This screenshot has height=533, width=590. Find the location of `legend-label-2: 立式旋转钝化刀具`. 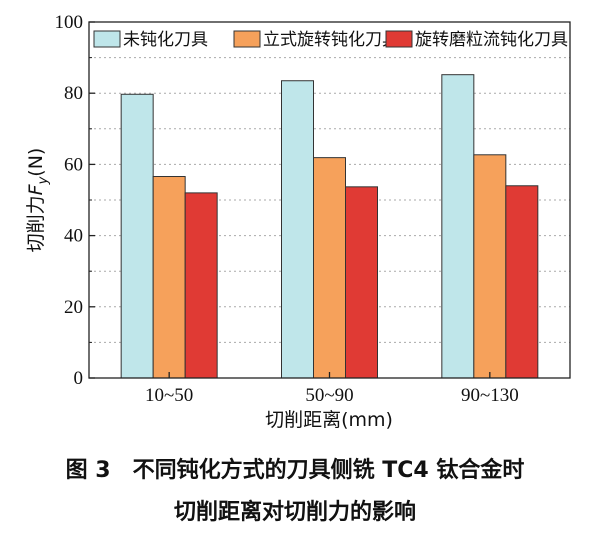

legend-label-2: 立式旋转钝化刀具 is located at coordinates (331, 40).